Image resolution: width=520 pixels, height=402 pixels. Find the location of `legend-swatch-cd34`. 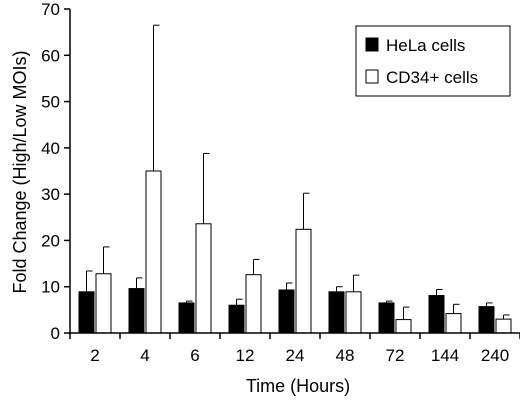

legend-swatch-cd34 is located at coordinates (372, 76).